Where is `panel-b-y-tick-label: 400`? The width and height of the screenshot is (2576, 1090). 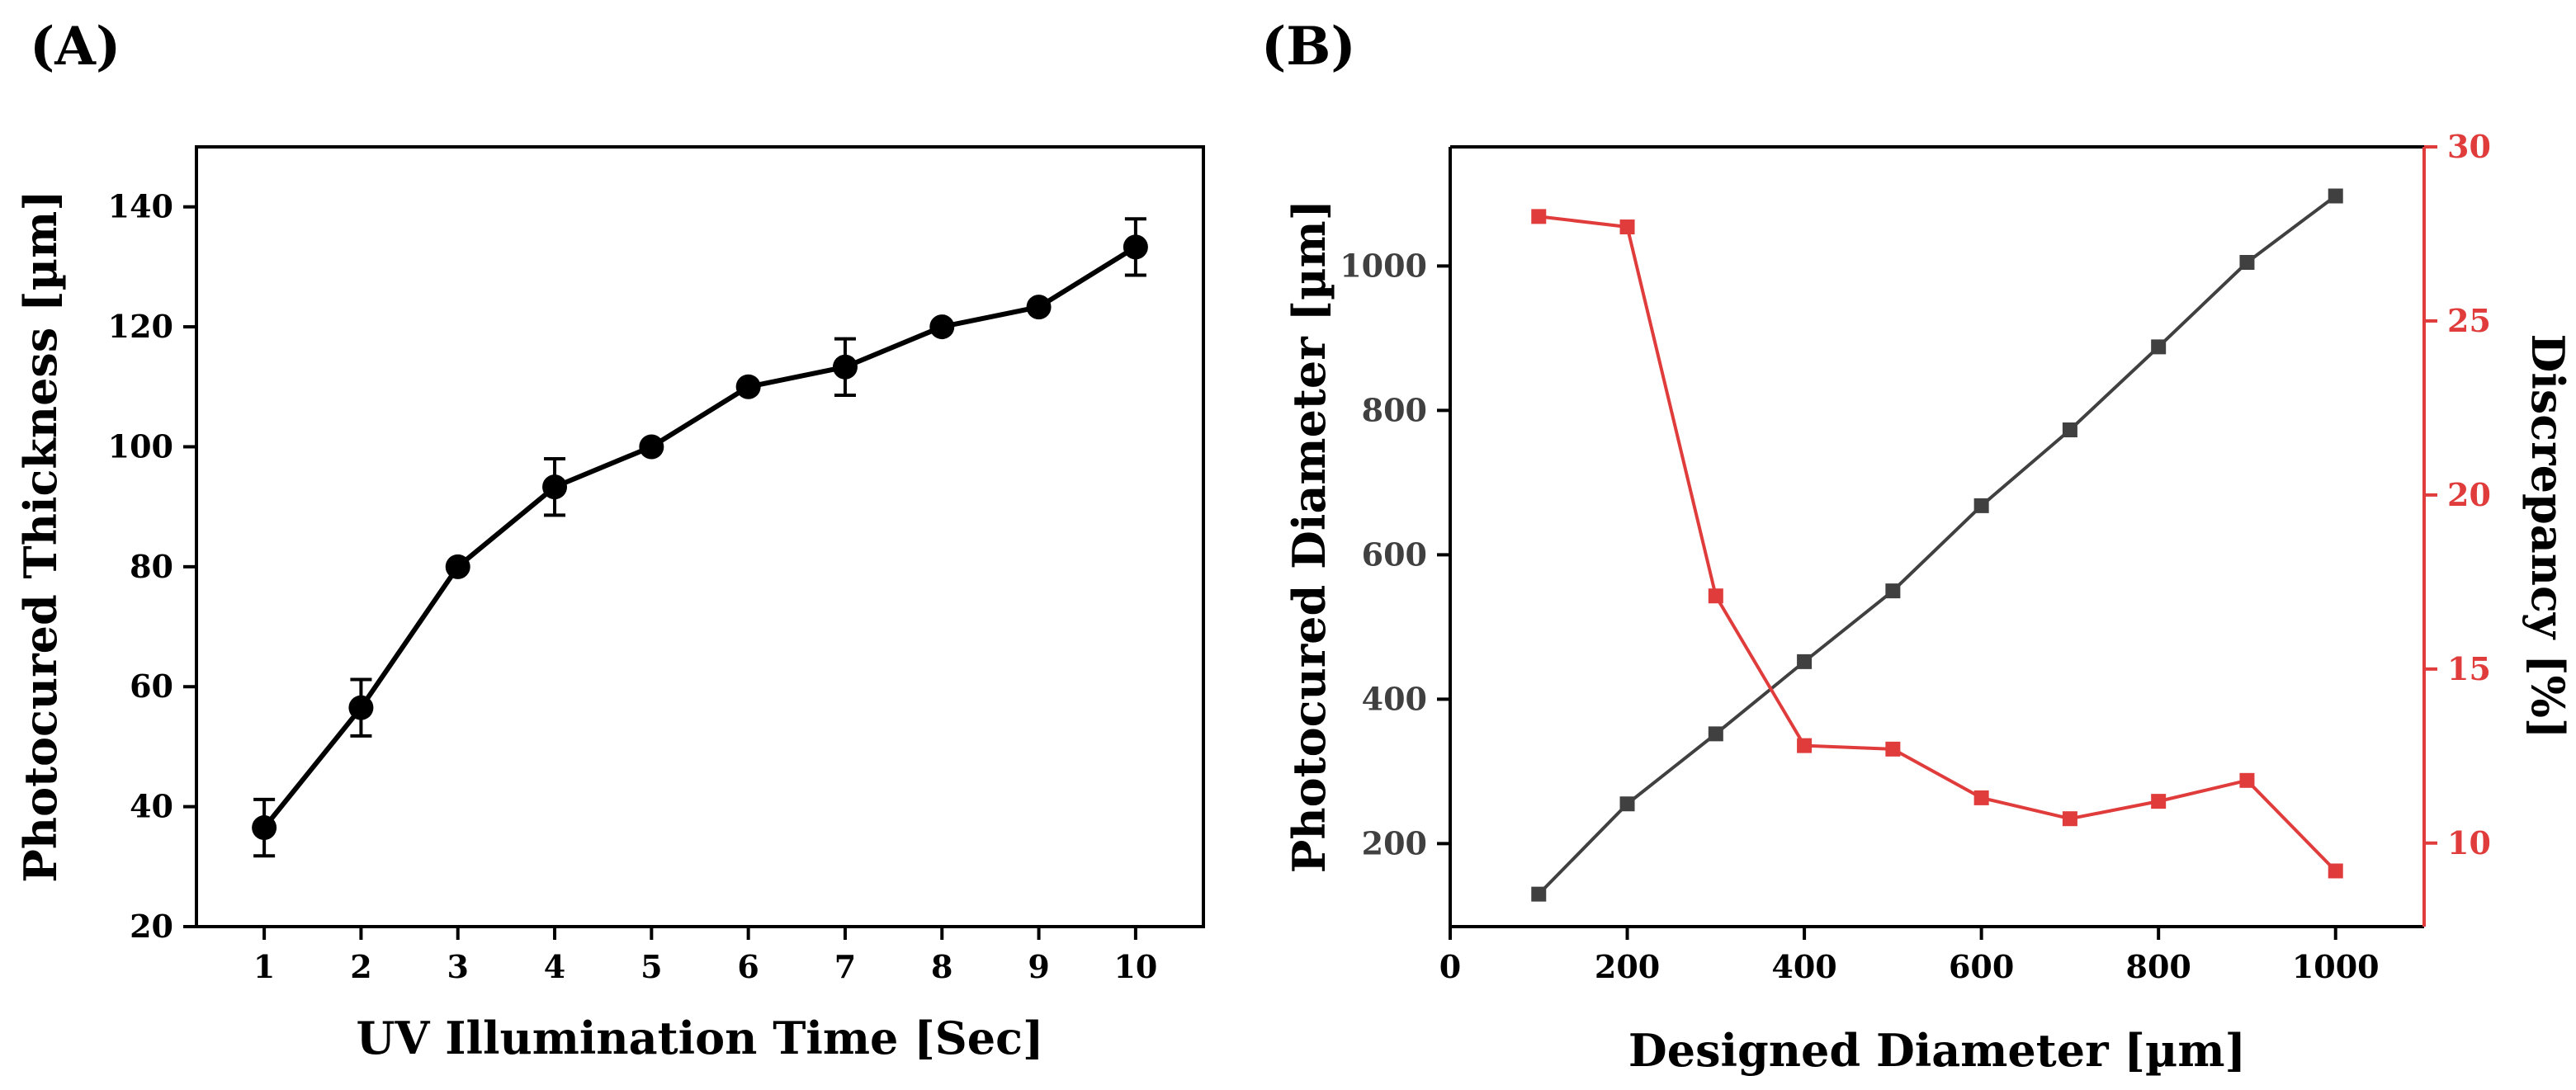
panel-b-y-tick-label: 400 is located at coordinates (1394, 698).